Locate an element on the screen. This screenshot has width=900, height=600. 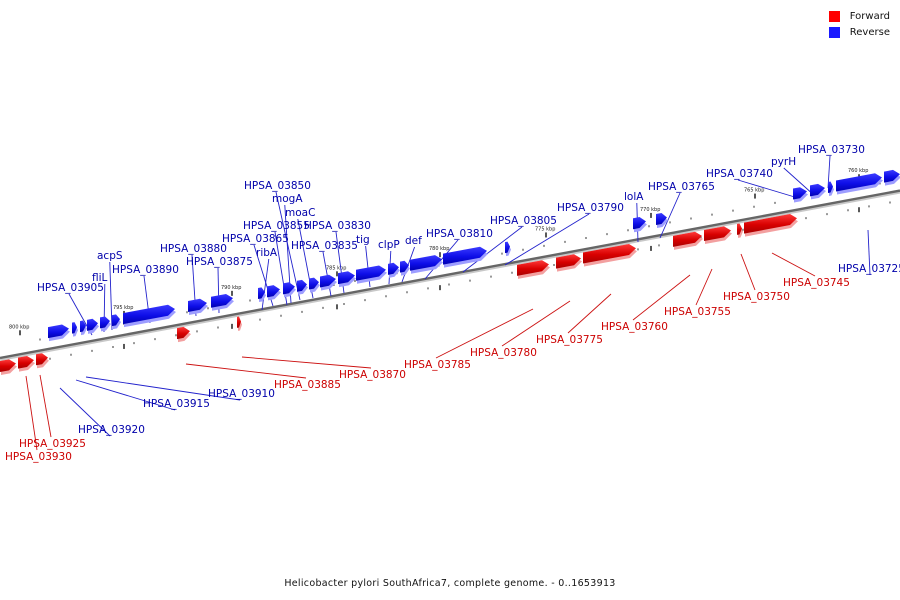
gene-label: HPSA_03875 is located at coordinates (219, 262).